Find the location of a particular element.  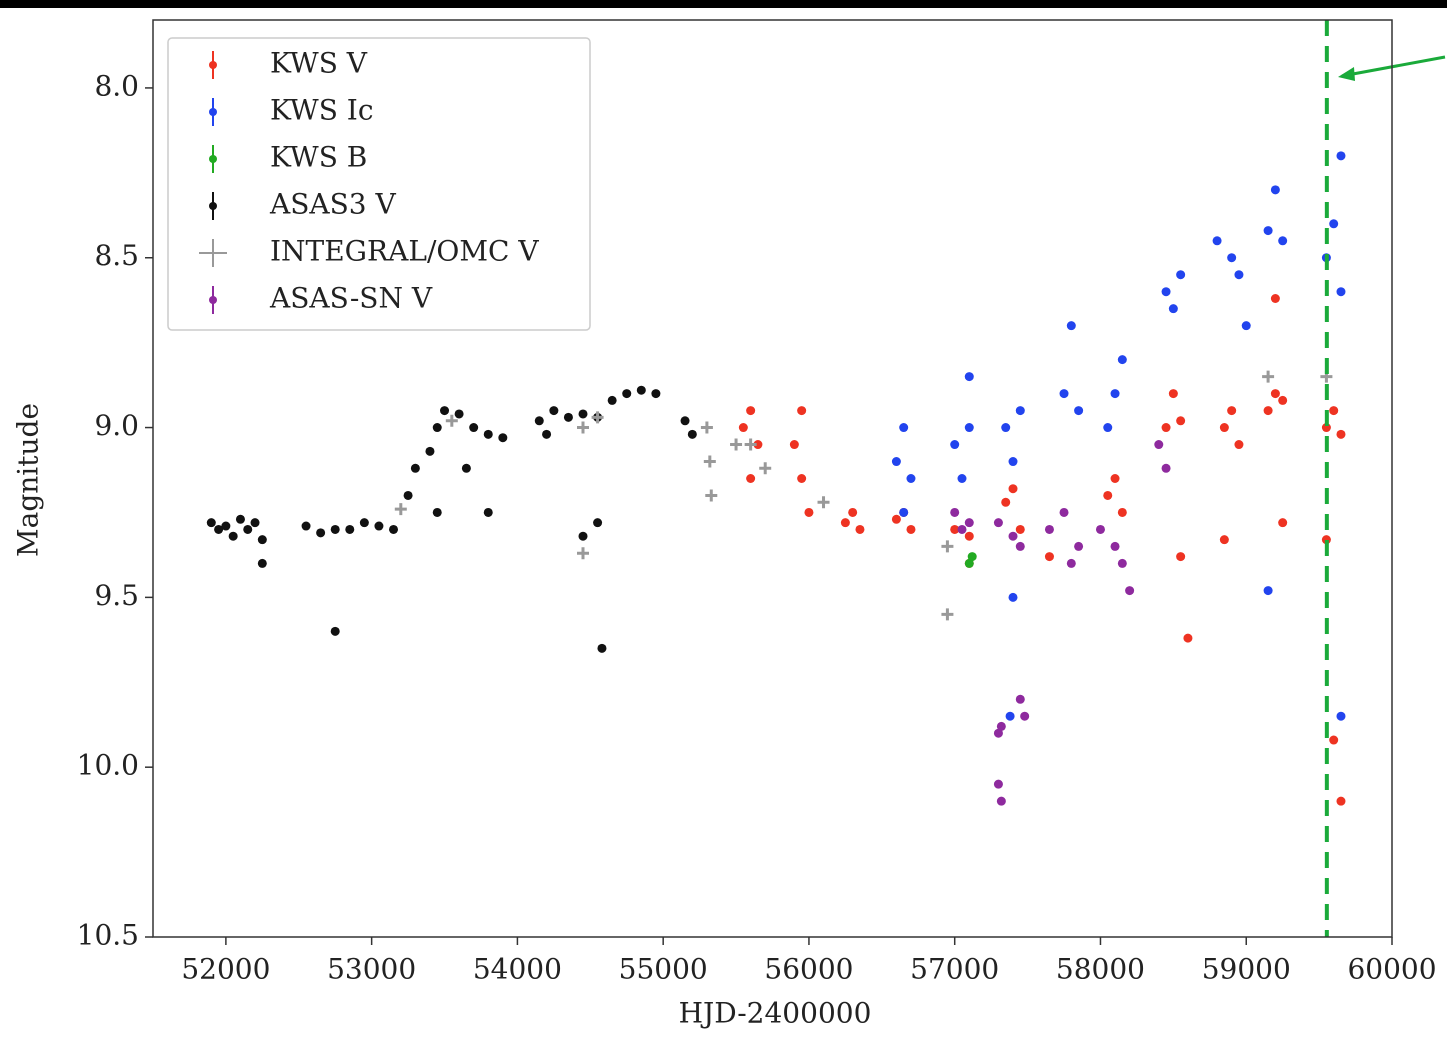

legend-label: ASAS-SN V is located at coordinates (351, 298).